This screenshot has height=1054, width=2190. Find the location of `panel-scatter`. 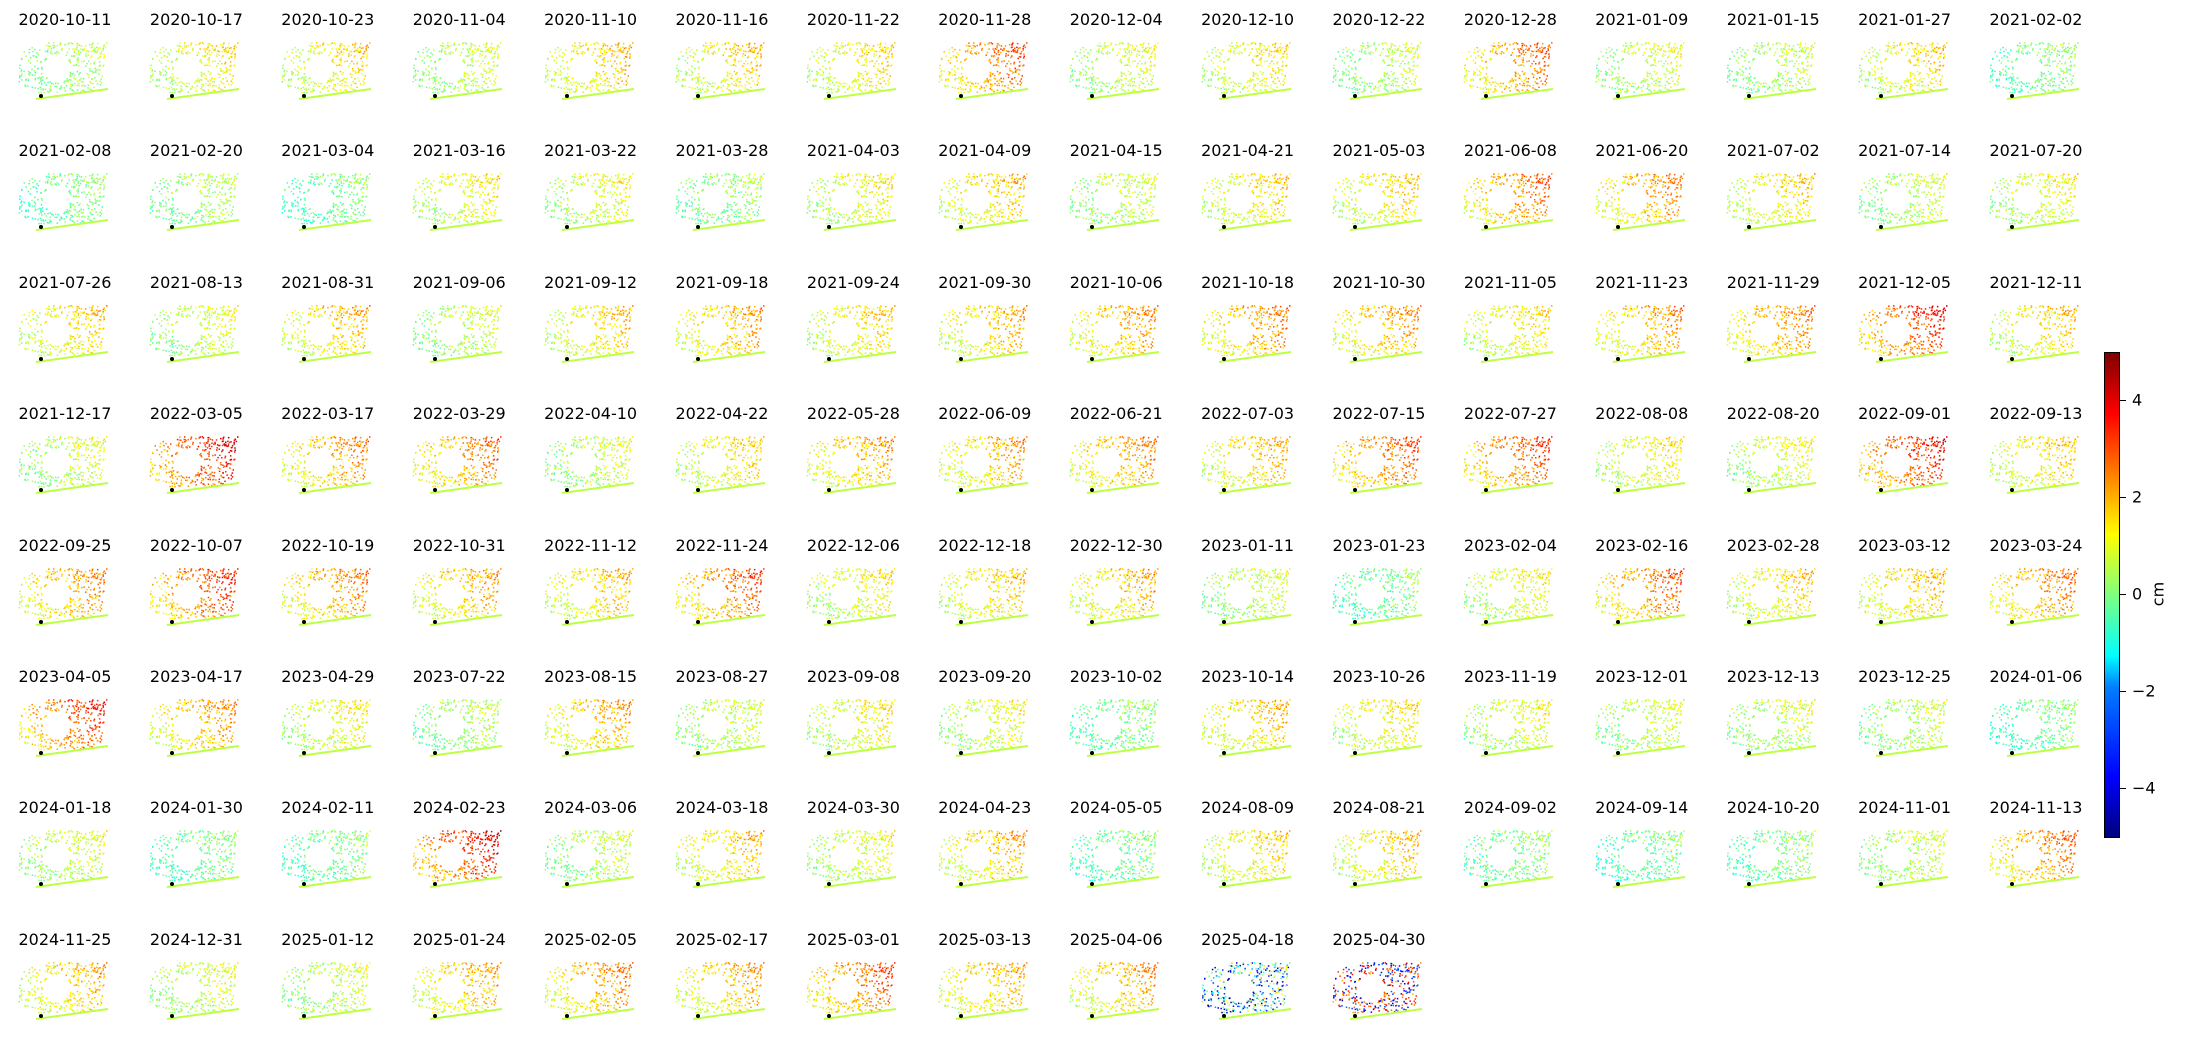

panel-scatter is located at coordinates (851, 71).